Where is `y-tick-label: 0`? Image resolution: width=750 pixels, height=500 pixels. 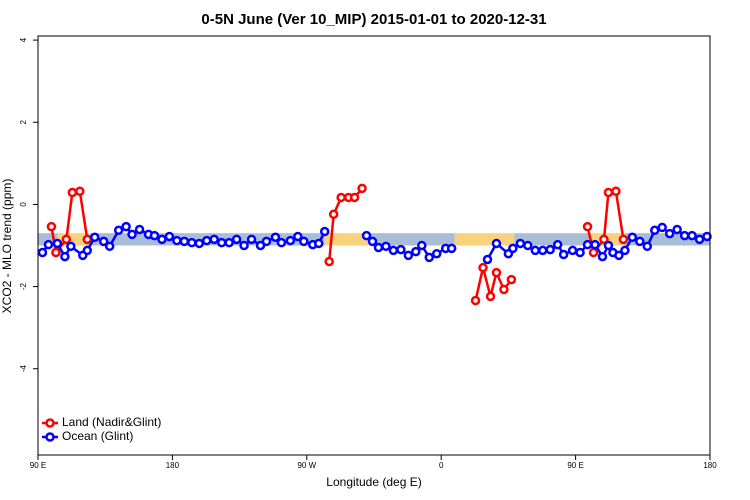
y-tick-label: 0 is located at coordinates (23, 204).